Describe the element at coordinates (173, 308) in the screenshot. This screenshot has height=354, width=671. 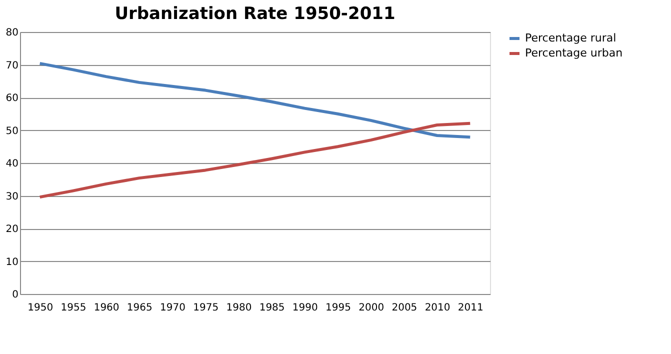
I see `x-tick-label: 1970` at that location.